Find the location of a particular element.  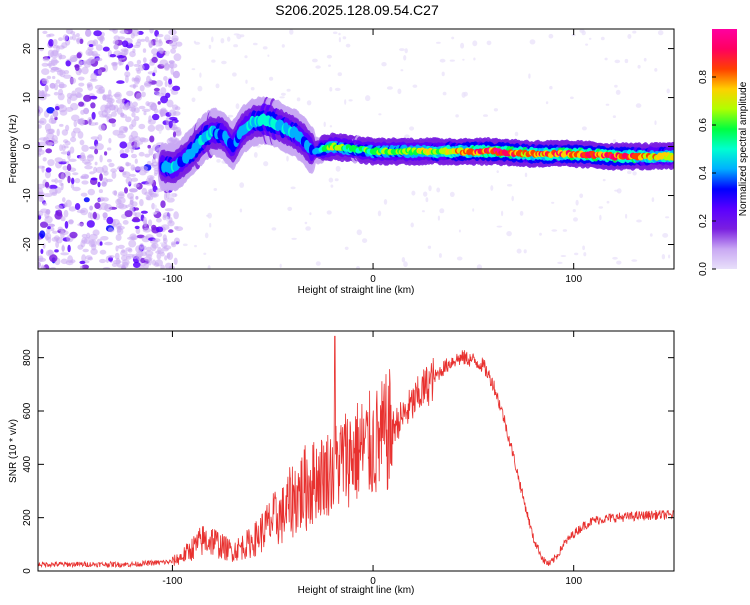

colorbar-tick-label: 0.4 is located at coordinates (703, 173).